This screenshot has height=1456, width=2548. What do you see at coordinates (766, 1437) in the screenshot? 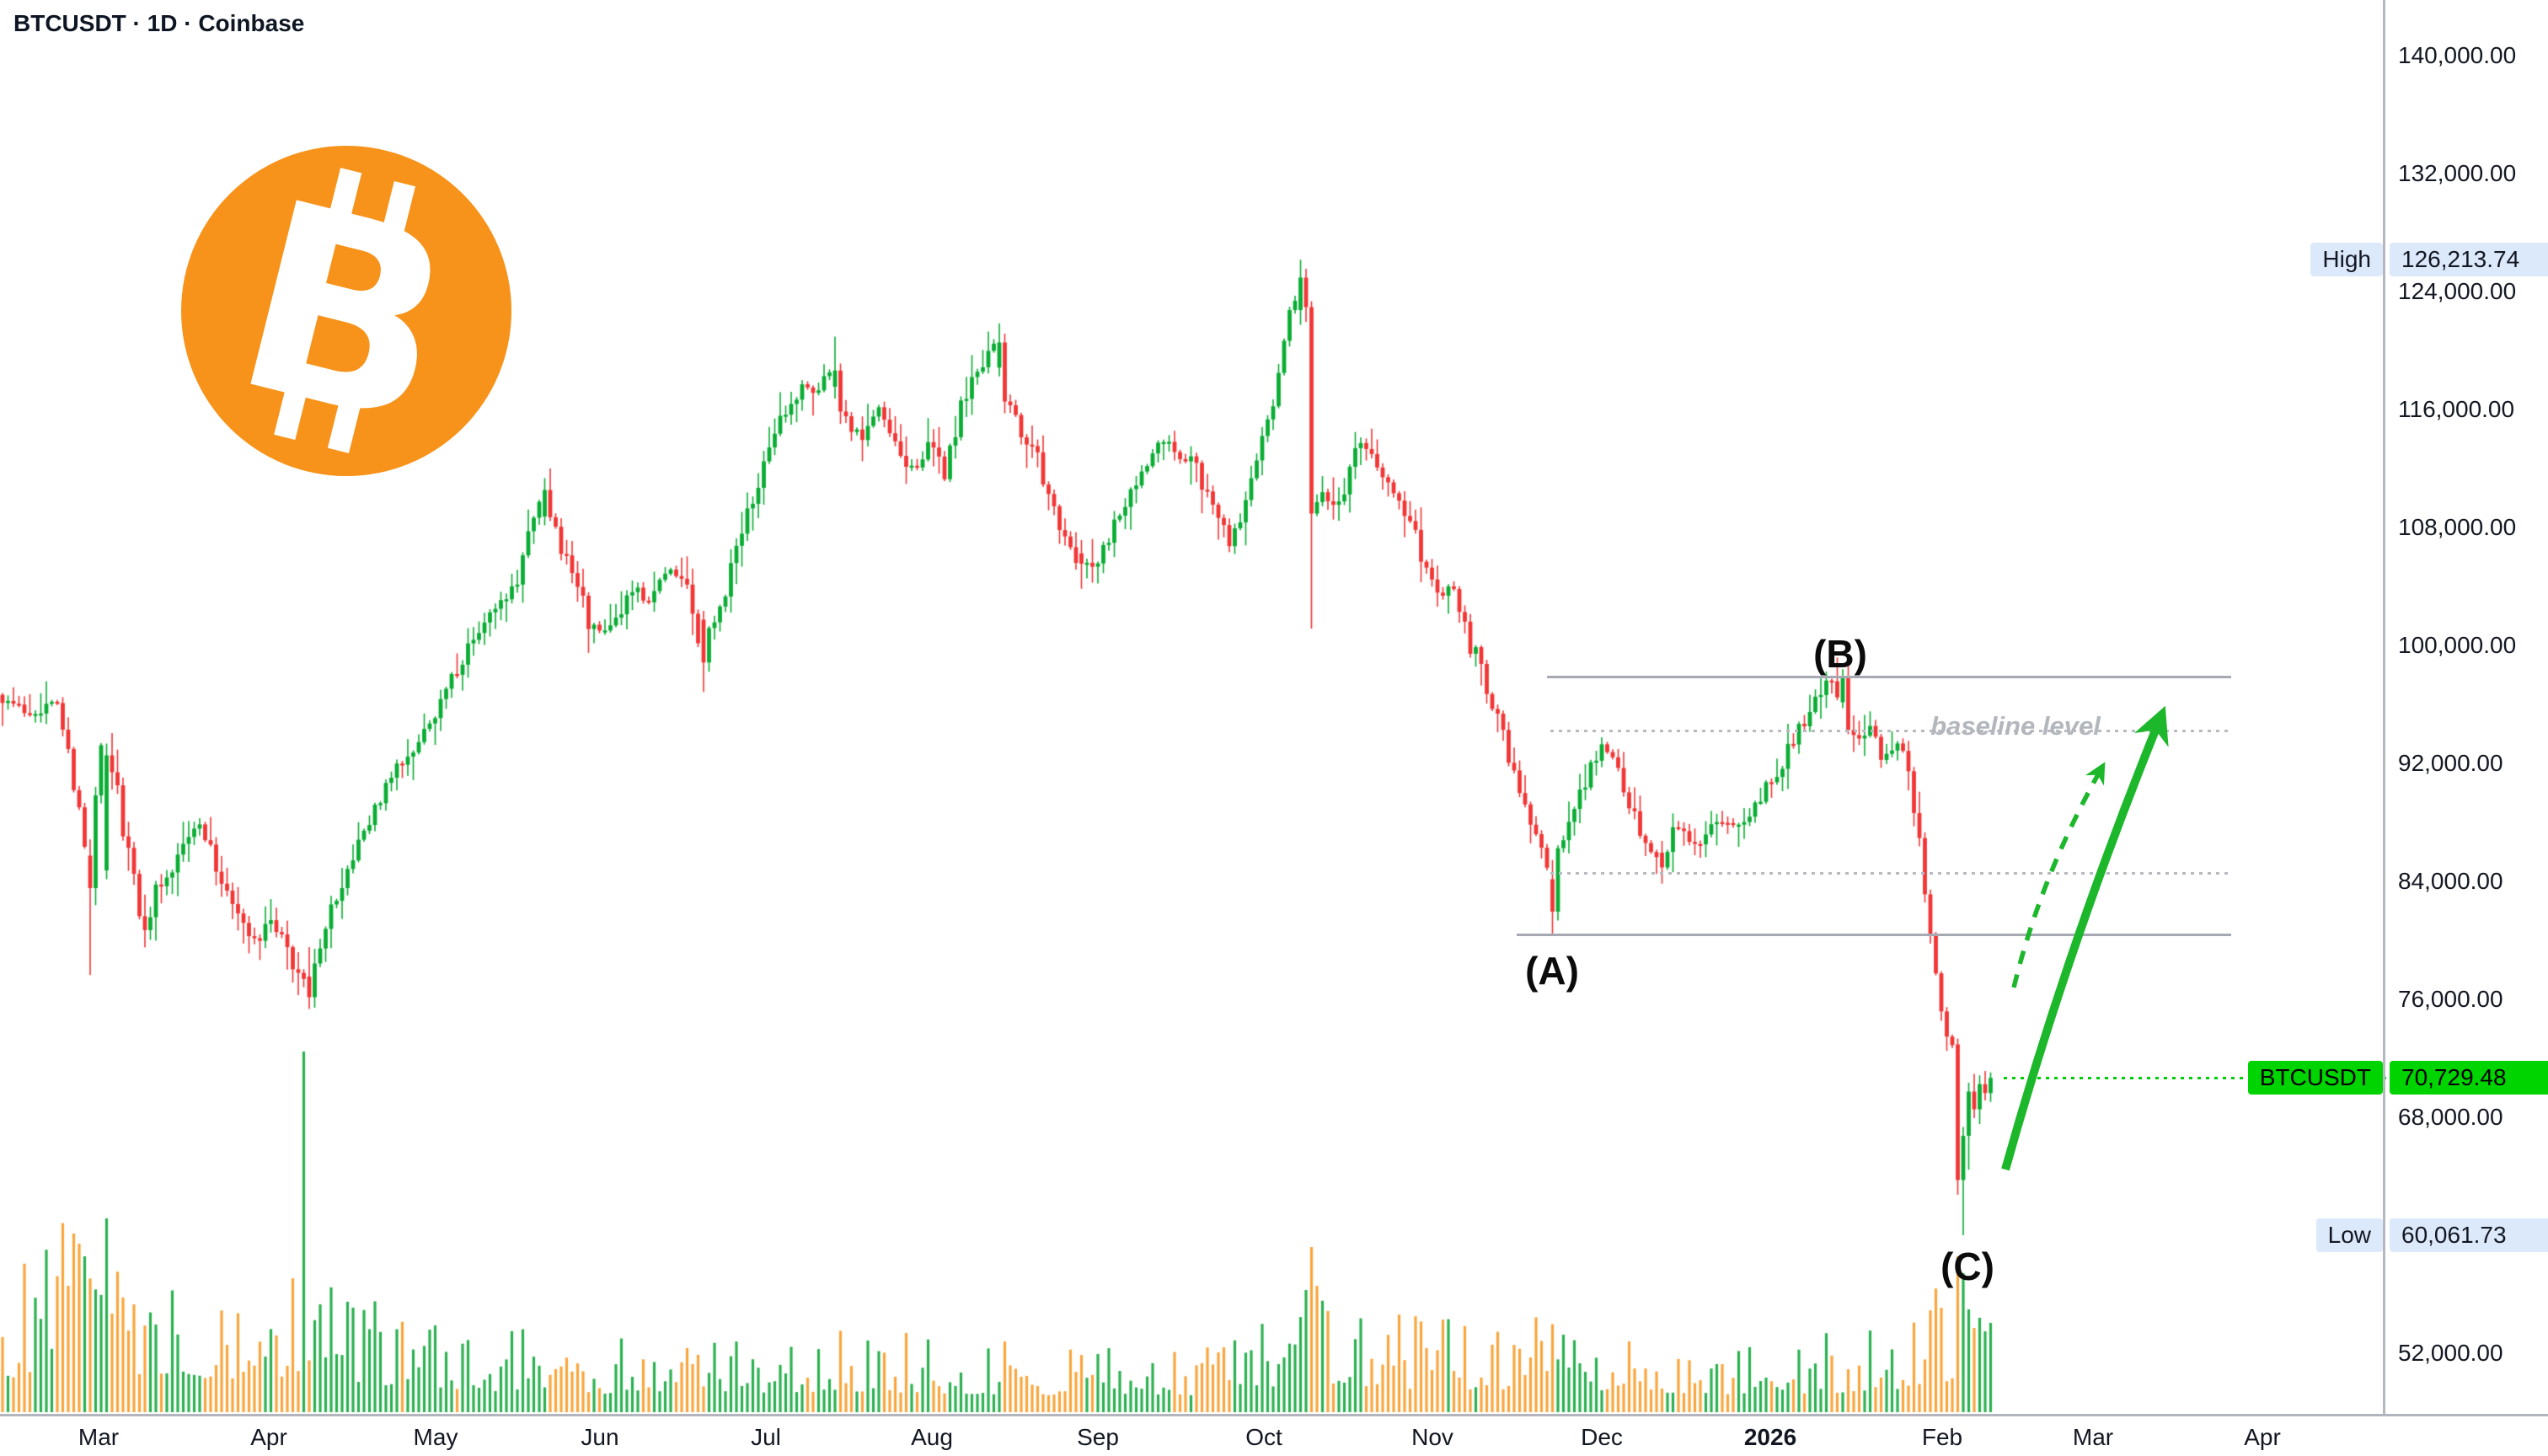
I see `time-axis-label: Jul` at bounding box center [766, 1437].